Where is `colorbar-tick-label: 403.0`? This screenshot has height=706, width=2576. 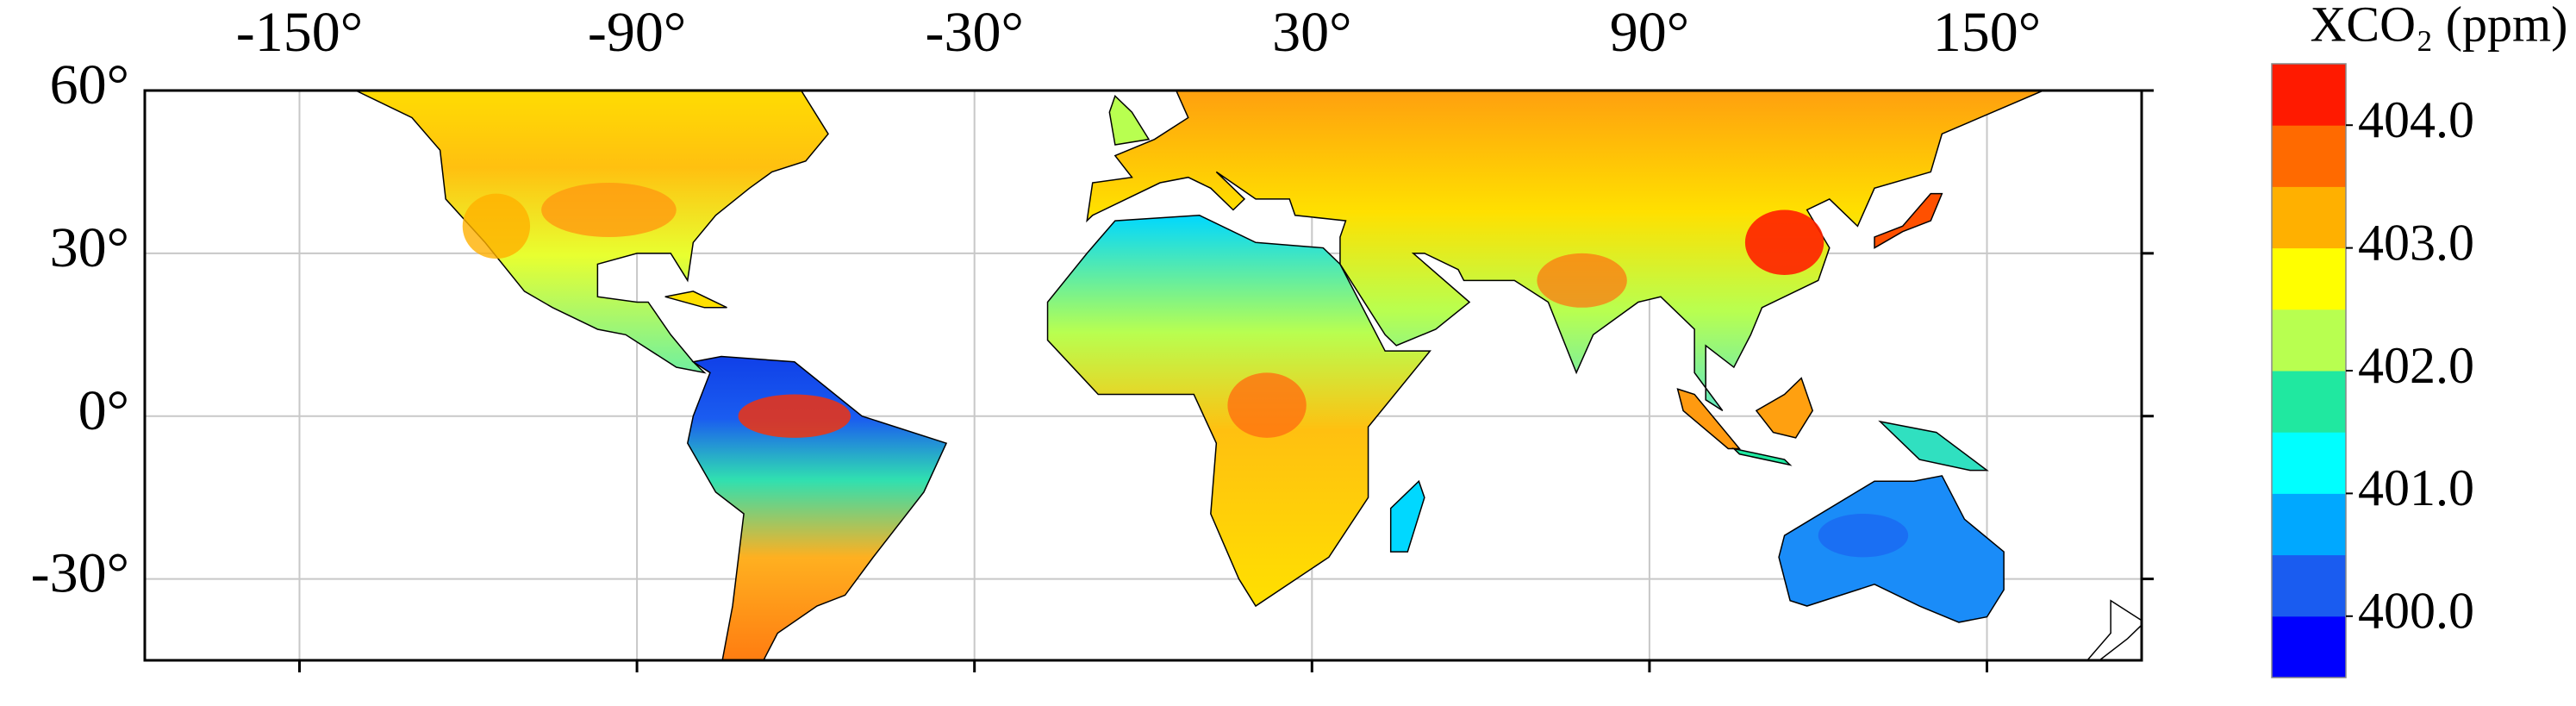 colorbar-tick-label: 403.0 is located at coordinates (2416, 242).